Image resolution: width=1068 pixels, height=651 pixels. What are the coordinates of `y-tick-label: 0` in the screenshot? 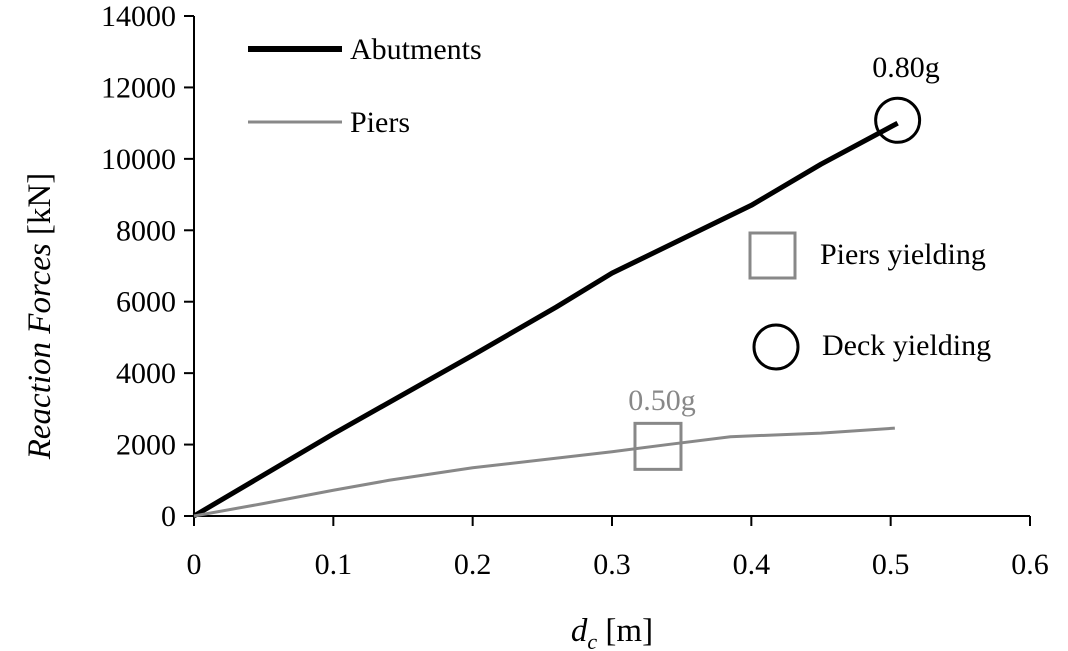 It's located at (168, 516).